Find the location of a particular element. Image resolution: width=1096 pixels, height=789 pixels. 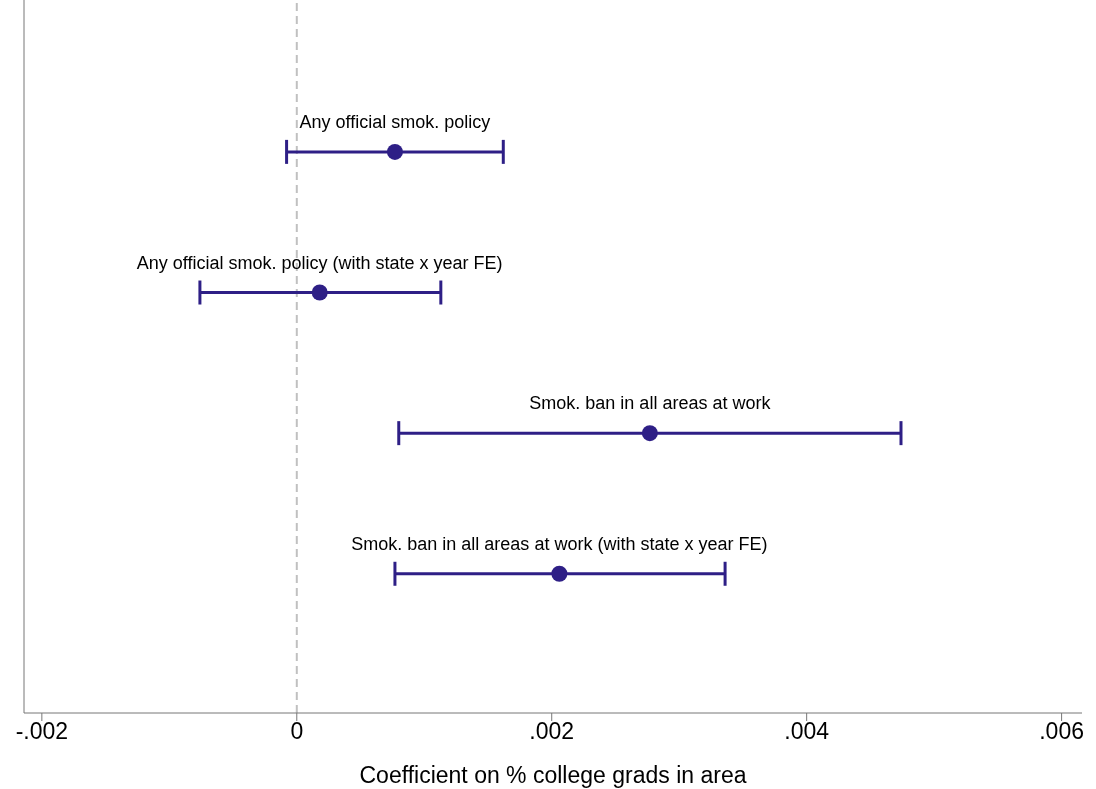

x-tick-label: 0 is located at coordinates (297, 731).